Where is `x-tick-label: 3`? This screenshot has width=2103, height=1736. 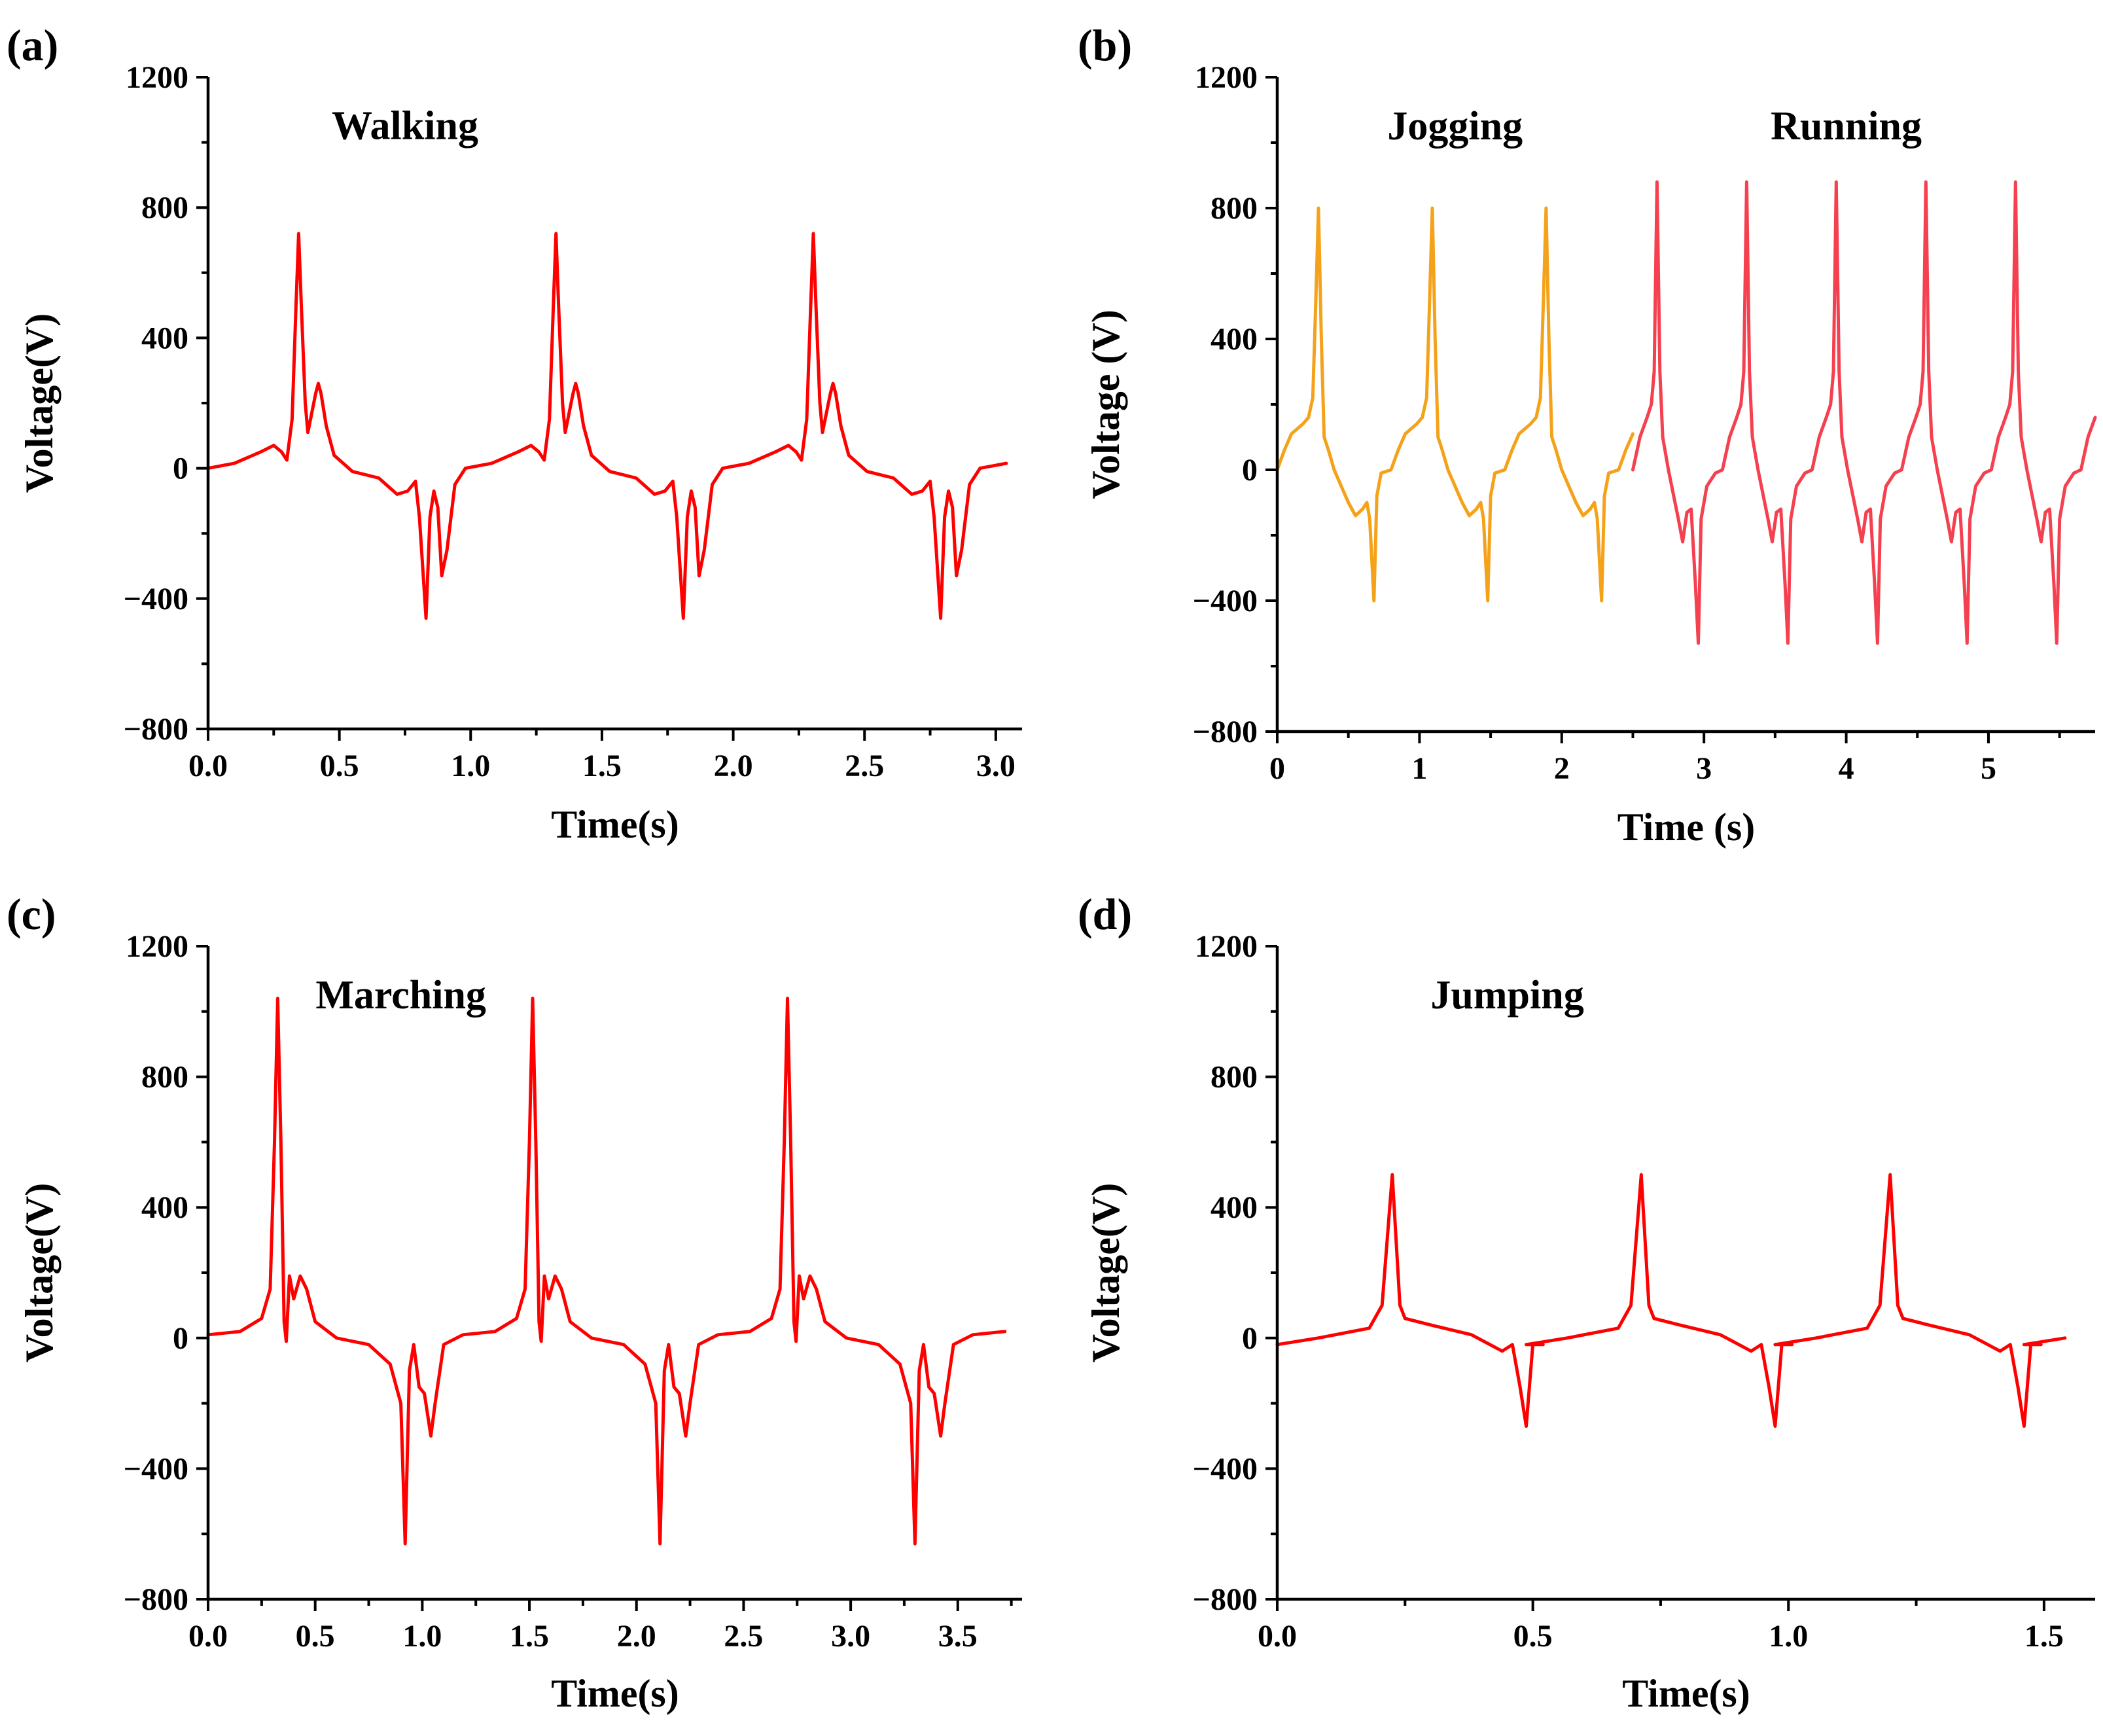 x-tick-label: 3 is located at coordinates (1704, 769).